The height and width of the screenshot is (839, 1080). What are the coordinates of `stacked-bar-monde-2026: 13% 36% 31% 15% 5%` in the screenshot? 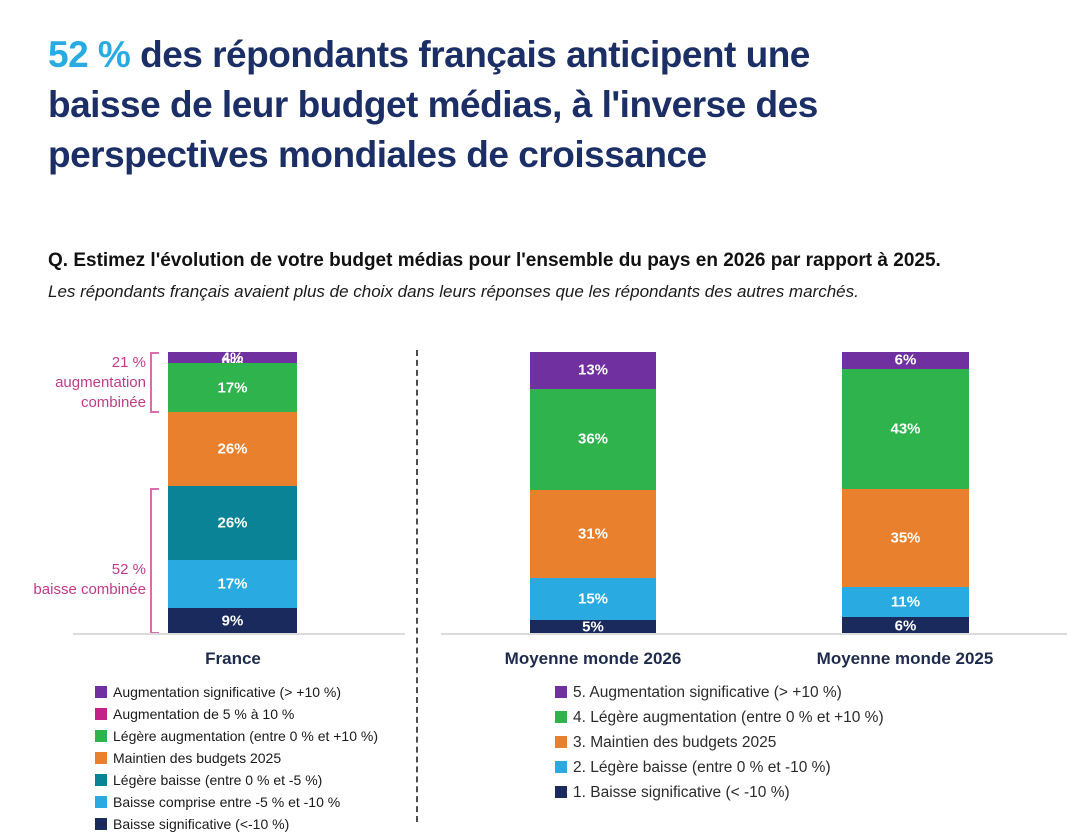 It's located at (593, 493).